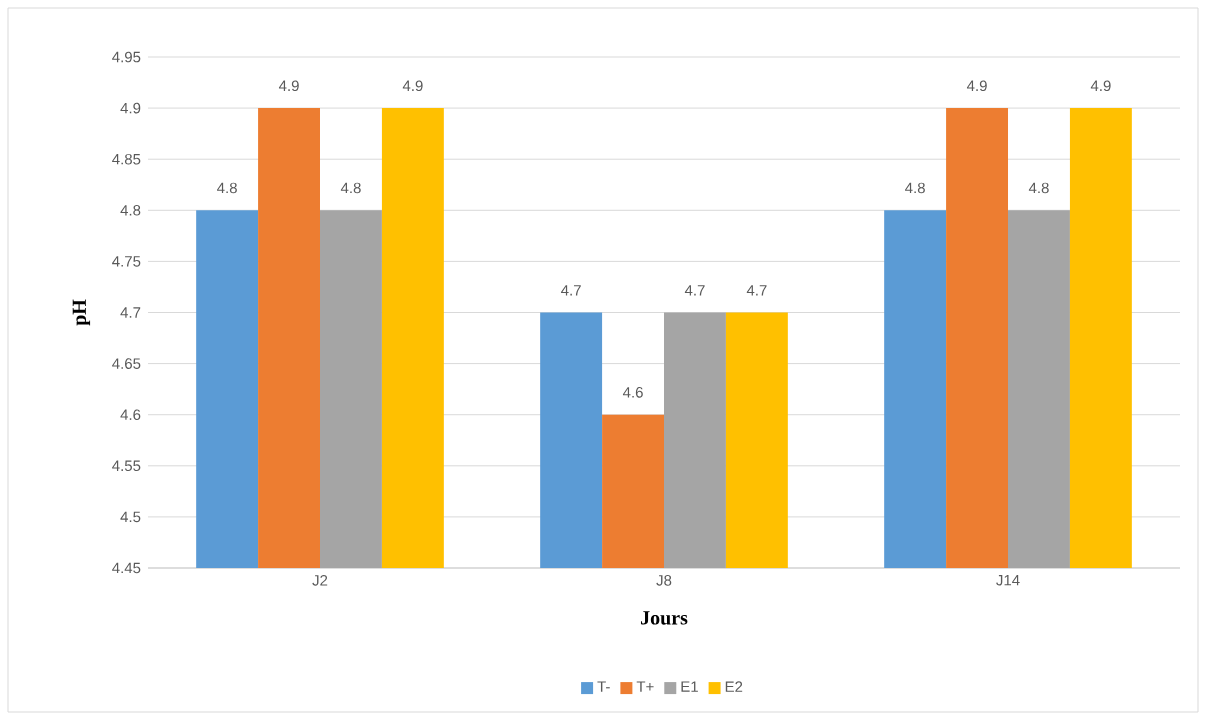 The height and width of the screenshot is (720, 1206). What do you see at coordinates (603, 686) in the screenshot?
I see `legend-label: T-` at bounding box center [603, 686].